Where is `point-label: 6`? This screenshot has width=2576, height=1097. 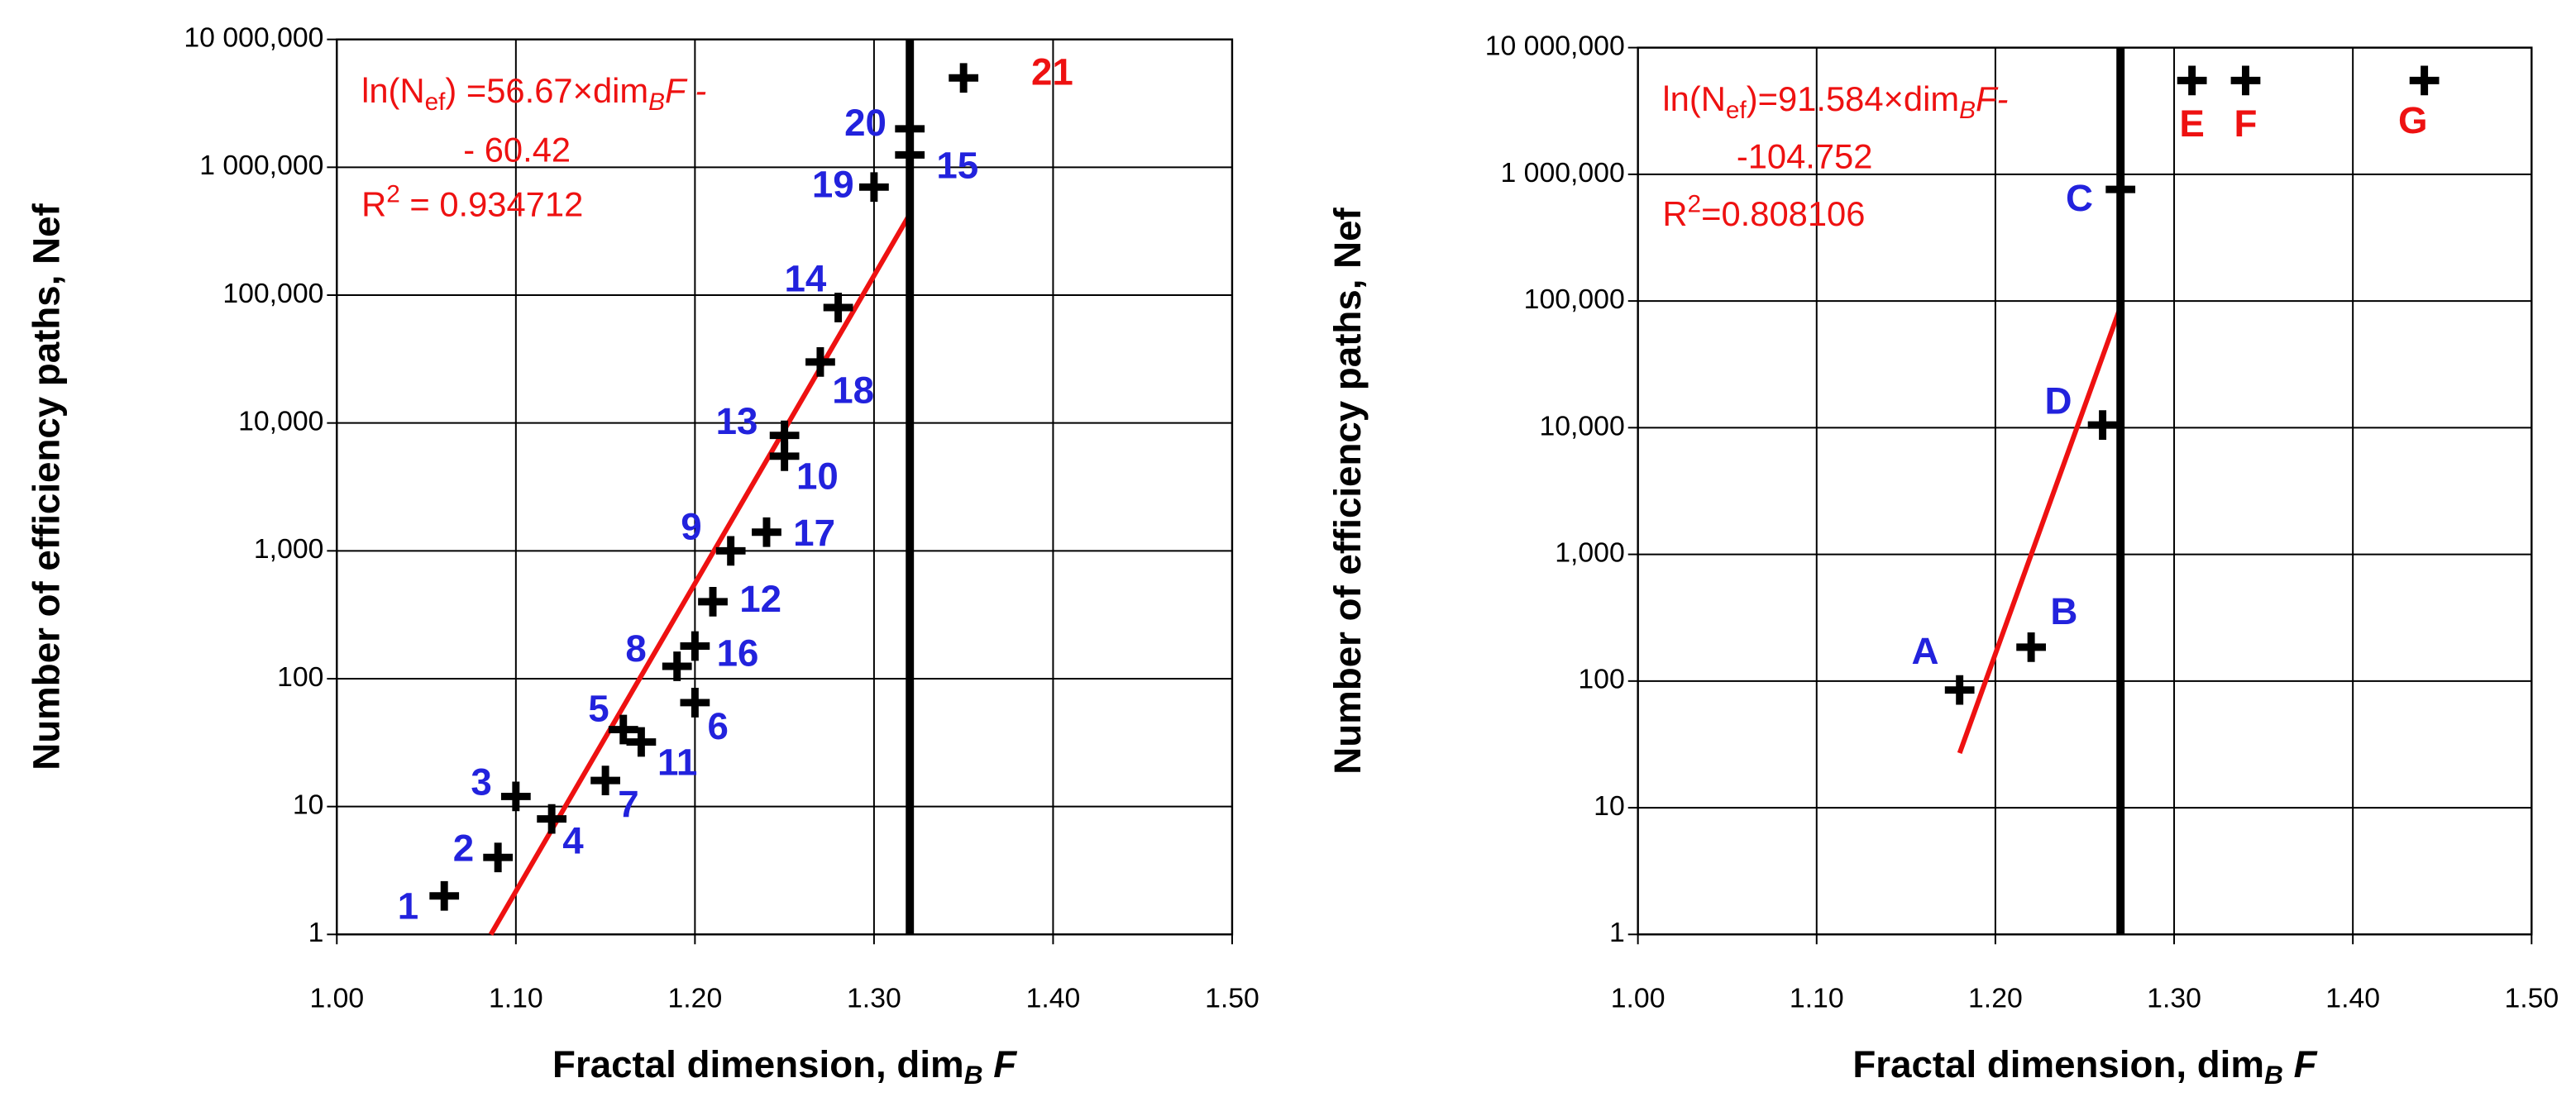
point-label: 6 is located at coordinates (717, 726).